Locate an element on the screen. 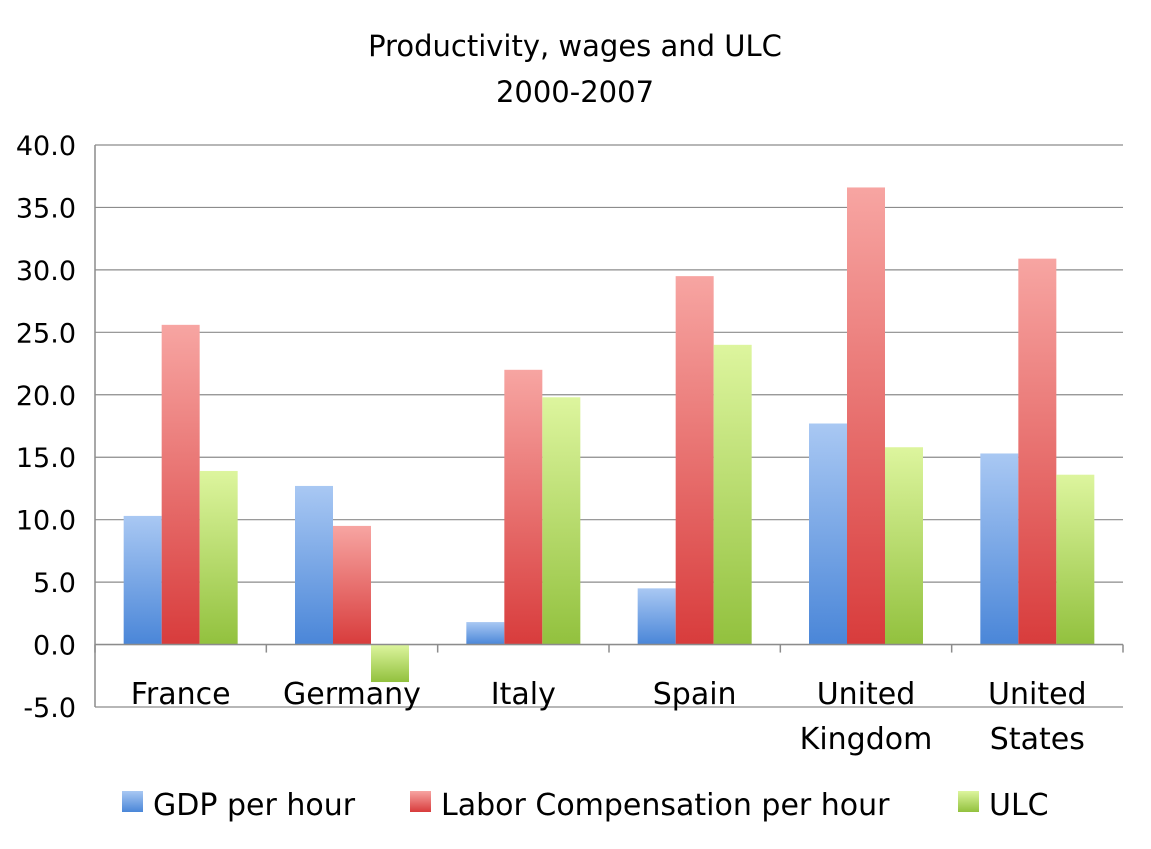 This screenshot has width=1151, height=849. bar-labor-compensation-per-hour-germany is located at coordinates (352, 585).